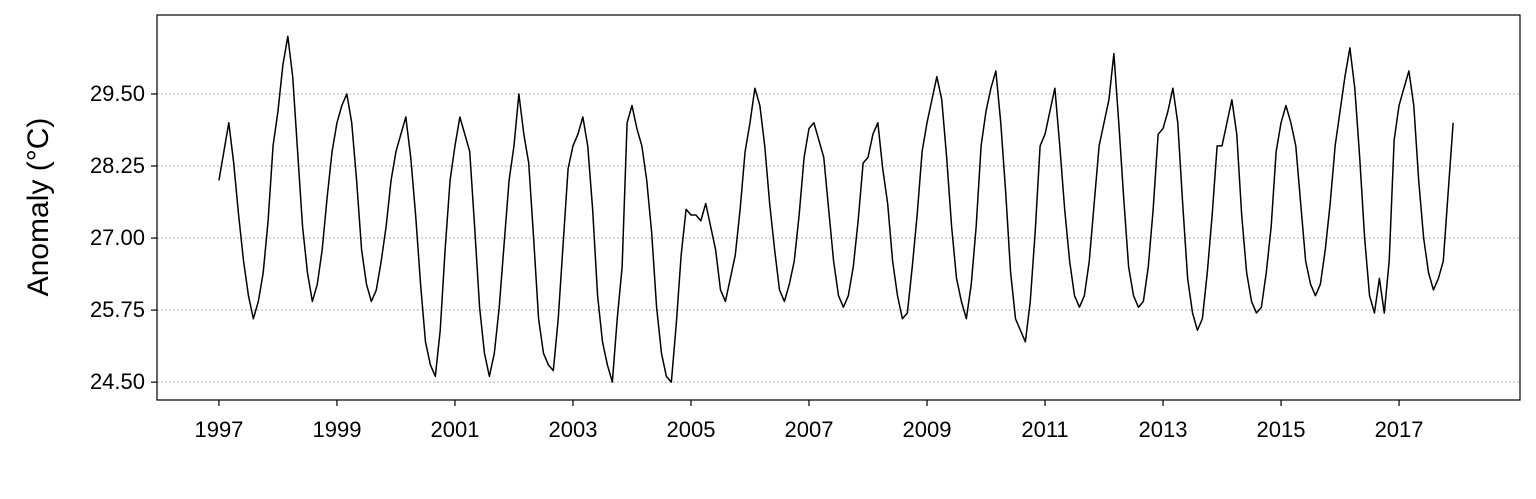 The width and height of the screenshot is (1536, 499). What do you see at coordinates (573, 429) in the screenshot?
I see `x-tick-label: 2003` at bounding box center [573, 429].